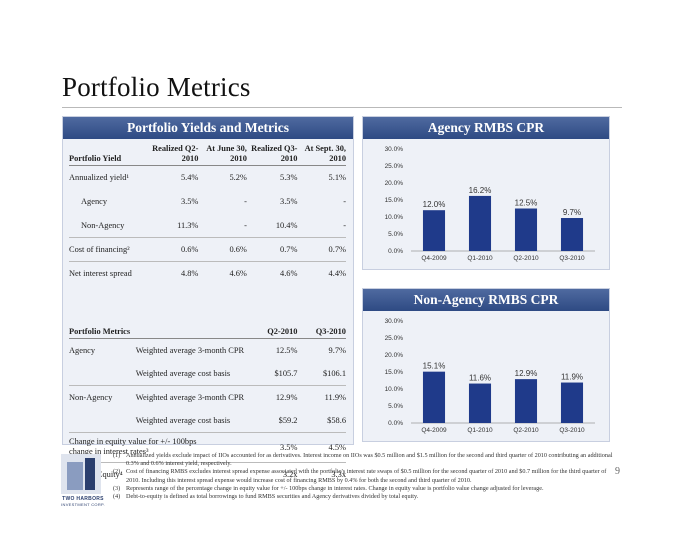 This screenshot has width=690, height=533. Describe the element at coordinates (486, 128) in the screenshot. I see `agency-cpr-title: Agency RMBS CPR` at that location.